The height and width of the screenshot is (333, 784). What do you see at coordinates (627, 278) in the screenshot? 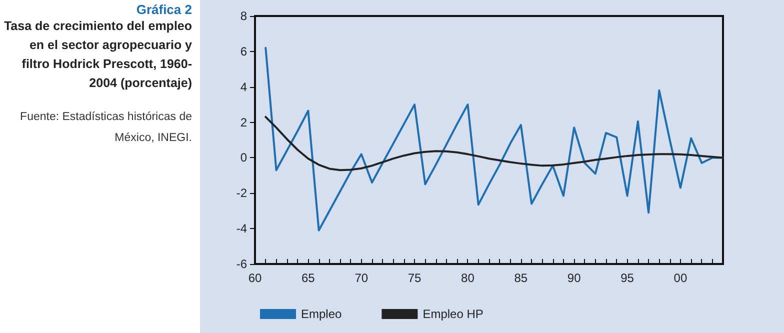
I see `x-tick-label: 95` at bounding box center [627, 278].